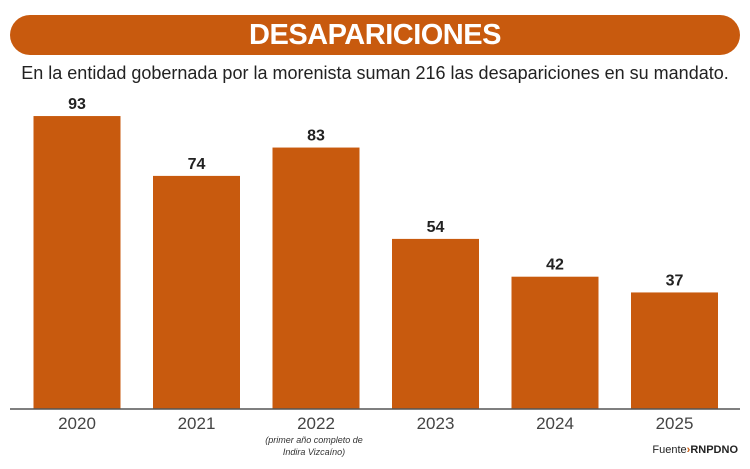 The height and width of the screenshot is (469, 750). Describe the element at coordinates (197, 164) in the screenshot. I see `data-label-2021: 74` at that location.